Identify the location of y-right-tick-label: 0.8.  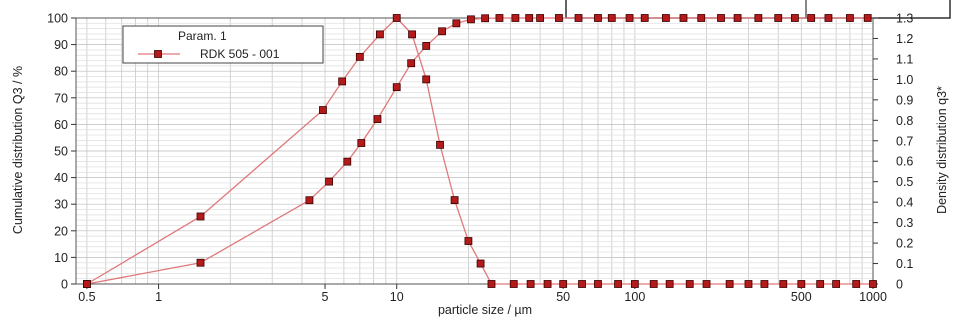
(904, 121).